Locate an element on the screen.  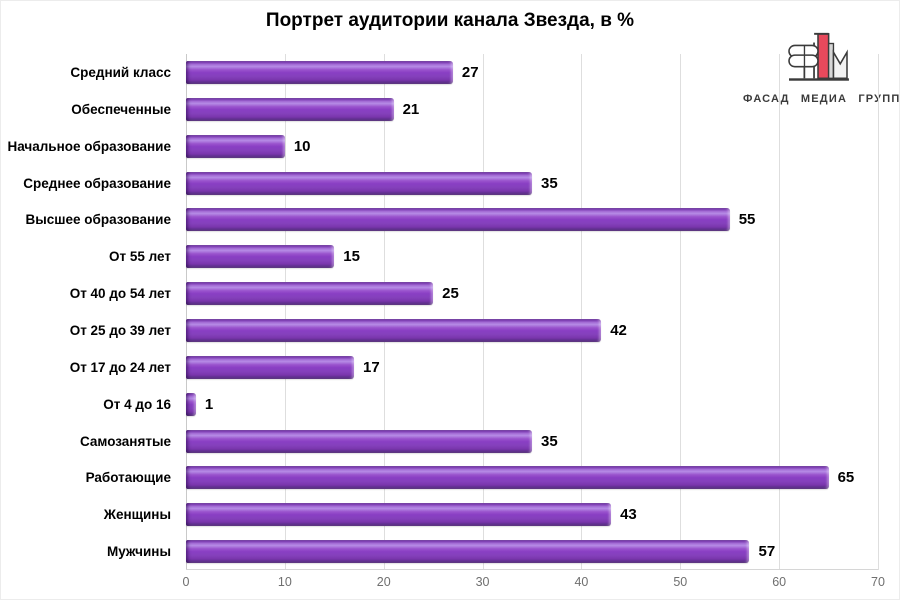
category-label: Самозанятые is located at coordinates (125, 441).